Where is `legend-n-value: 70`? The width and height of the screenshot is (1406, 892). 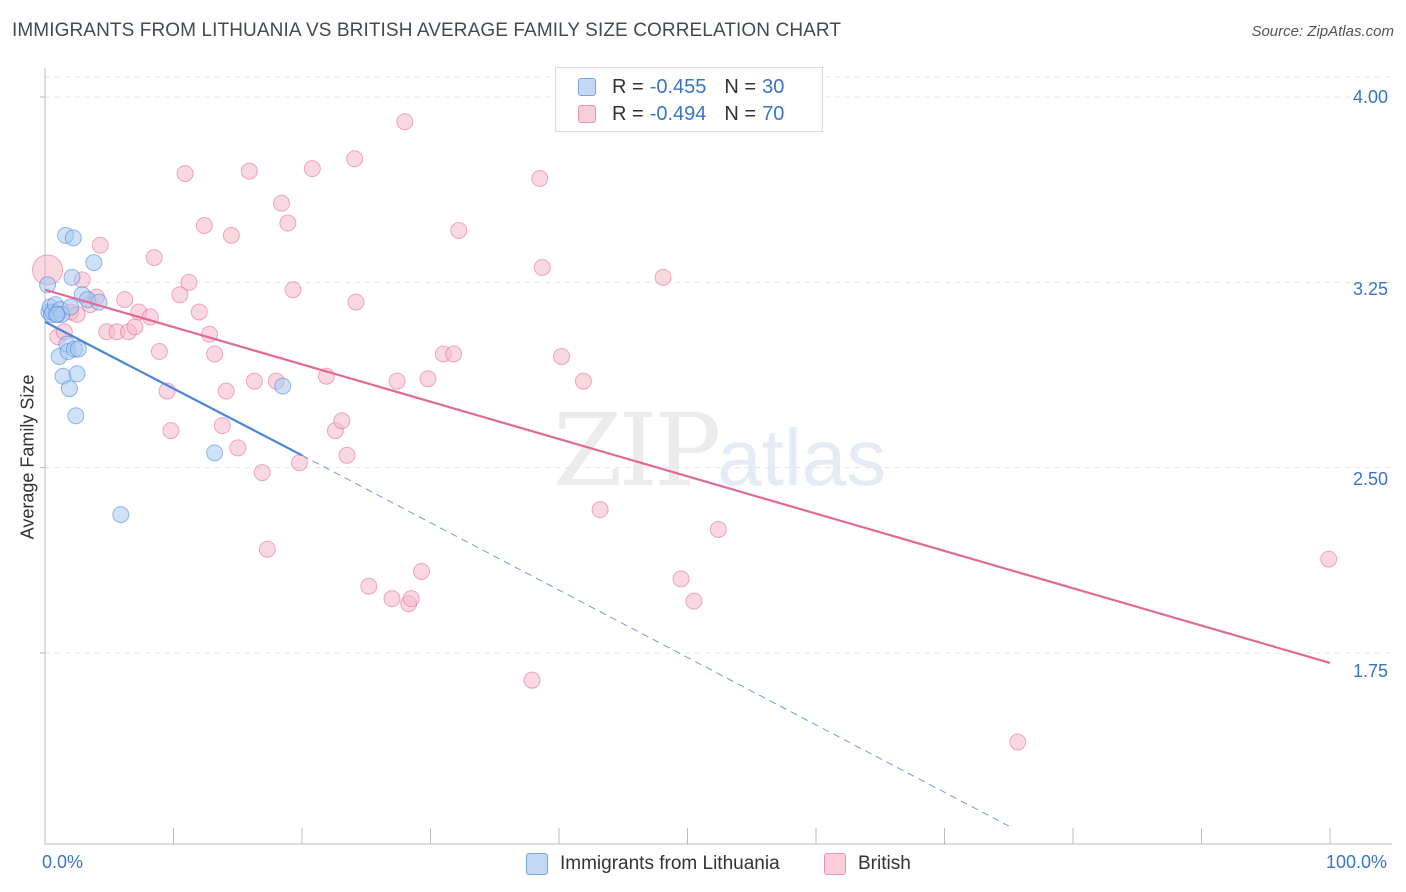 legend-n-value: 70 is located at coordinates (773, 113).